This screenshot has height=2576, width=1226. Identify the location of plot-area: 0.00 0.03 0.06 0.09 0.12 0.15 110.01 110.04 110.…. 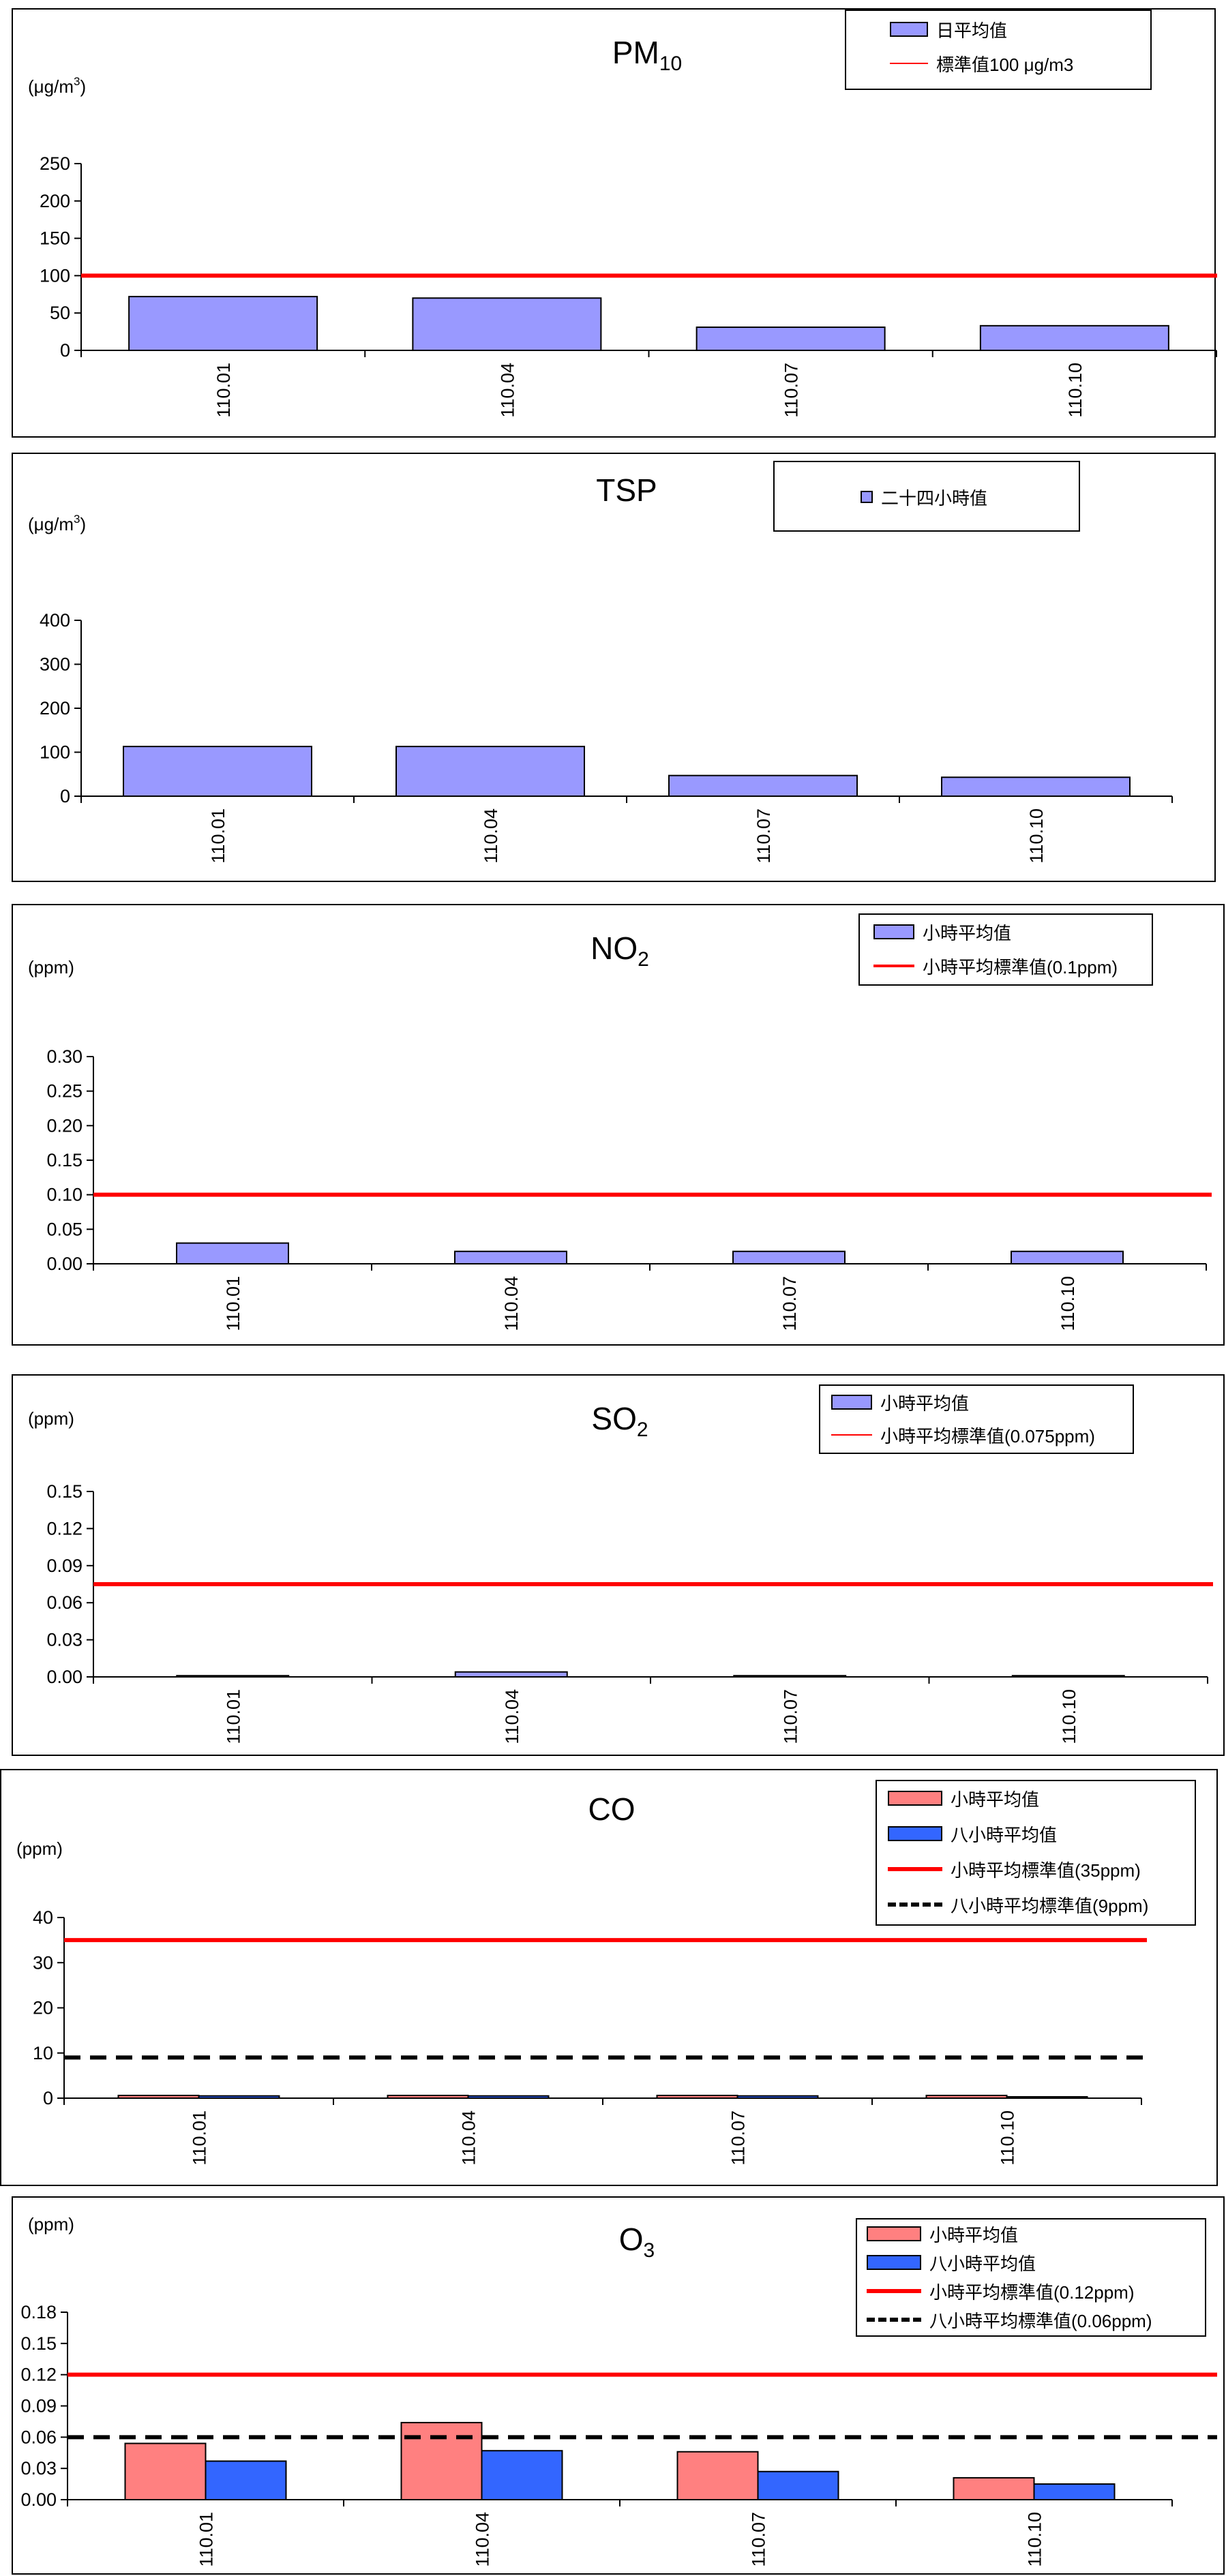
(629, 1613).